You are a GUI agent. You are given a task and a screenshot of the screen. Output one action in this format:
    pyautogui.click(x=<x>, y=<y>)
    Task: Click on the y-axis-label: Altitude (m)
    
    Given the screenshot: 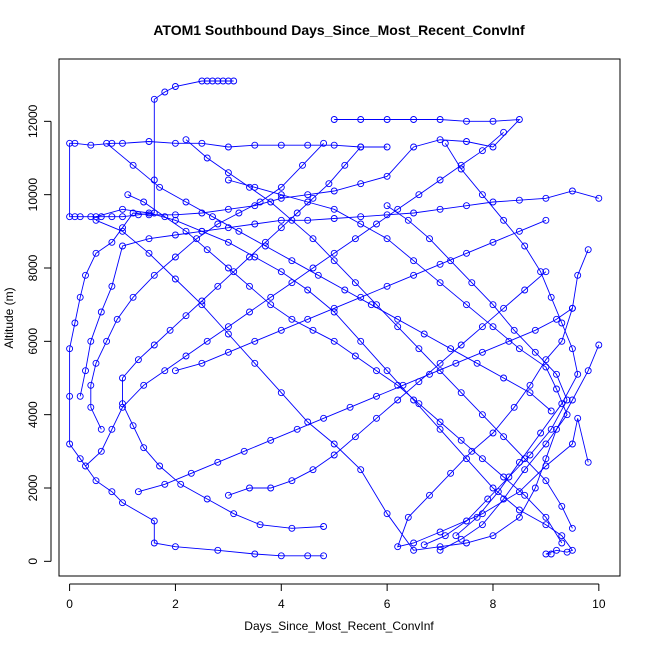 What is the action you would take?
    pyautogui.click(x=9, y=317)
    